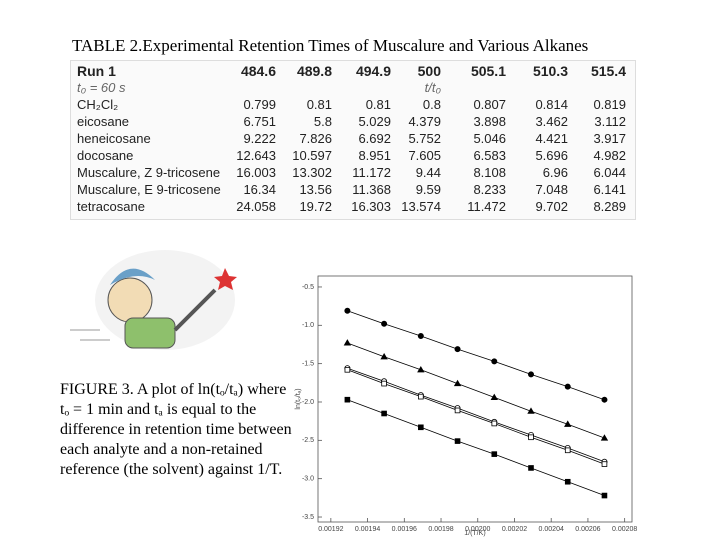  What do you see at coordinates (105, 155) in the screenshot?
I see `row-label: docosane` at bounding box center [105, 155].